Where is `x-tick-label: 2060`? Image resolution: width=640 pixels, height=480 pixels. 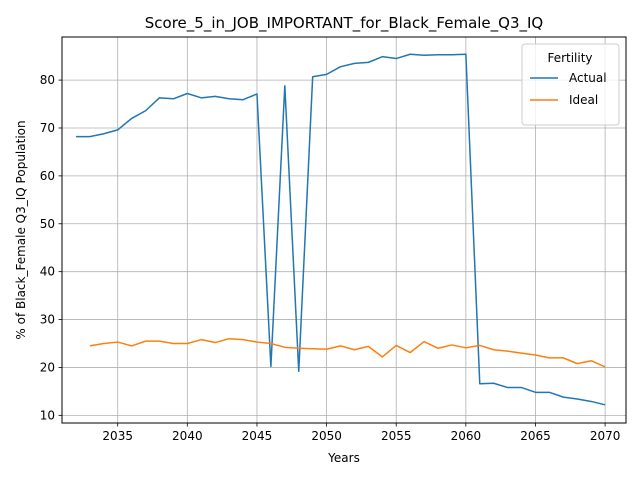 x-tick-label: 2060 is located at coordinates (466, 436).